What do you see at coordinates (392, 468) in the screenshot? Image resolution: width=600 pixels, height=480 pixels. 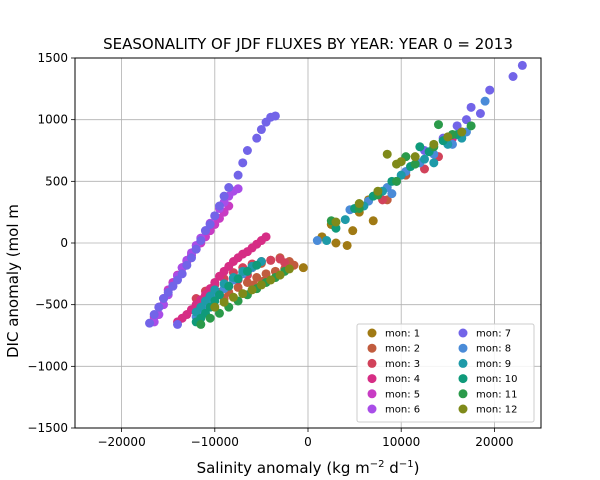 I see `x-axis-label-mid: d` at bounding box center [392, 468].